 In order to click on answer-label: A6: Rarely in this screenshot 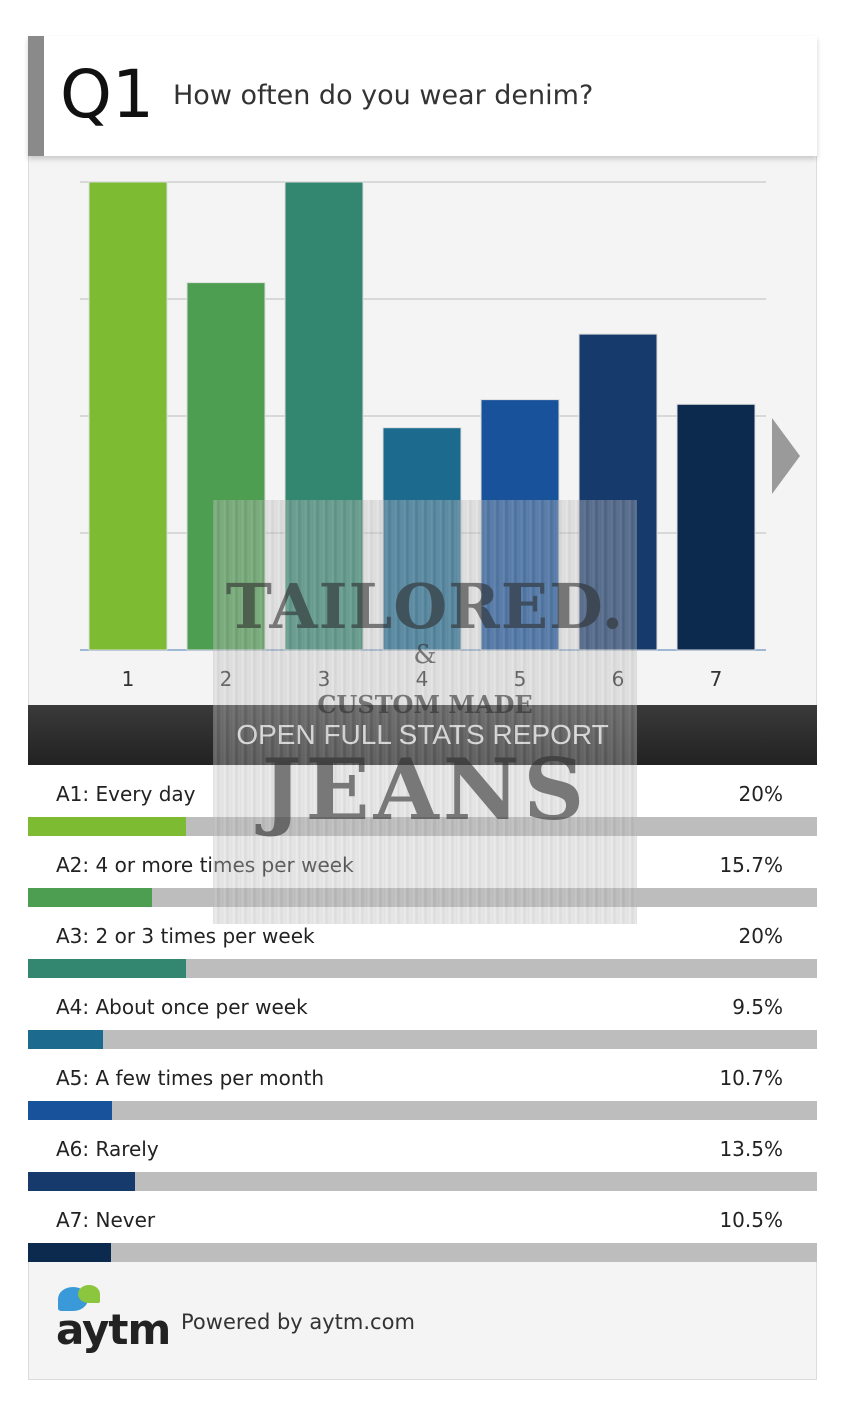, I will do `click(107, 1149)`.